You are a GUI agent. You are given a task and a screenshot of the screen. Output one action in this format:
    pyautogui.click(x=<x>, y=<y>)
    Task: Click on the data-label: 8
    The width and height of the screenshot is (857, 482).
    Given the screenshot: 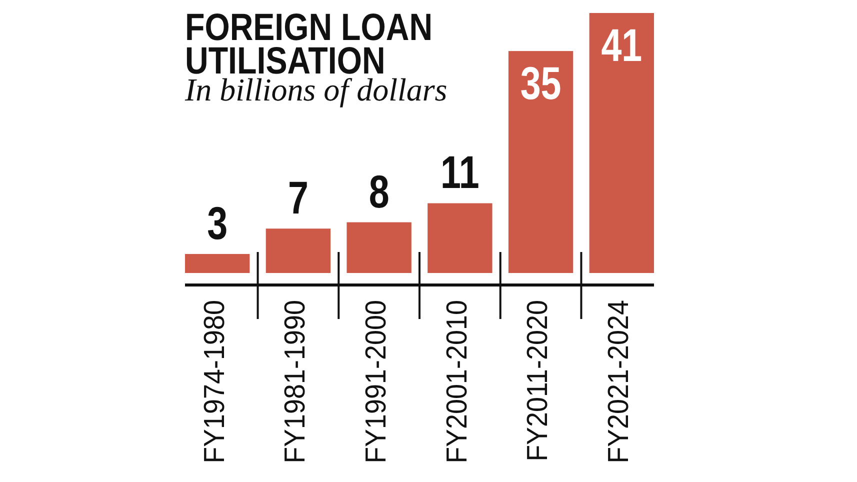 What is the action you would take?
    pyautogui.click(x=379, y=191)
    